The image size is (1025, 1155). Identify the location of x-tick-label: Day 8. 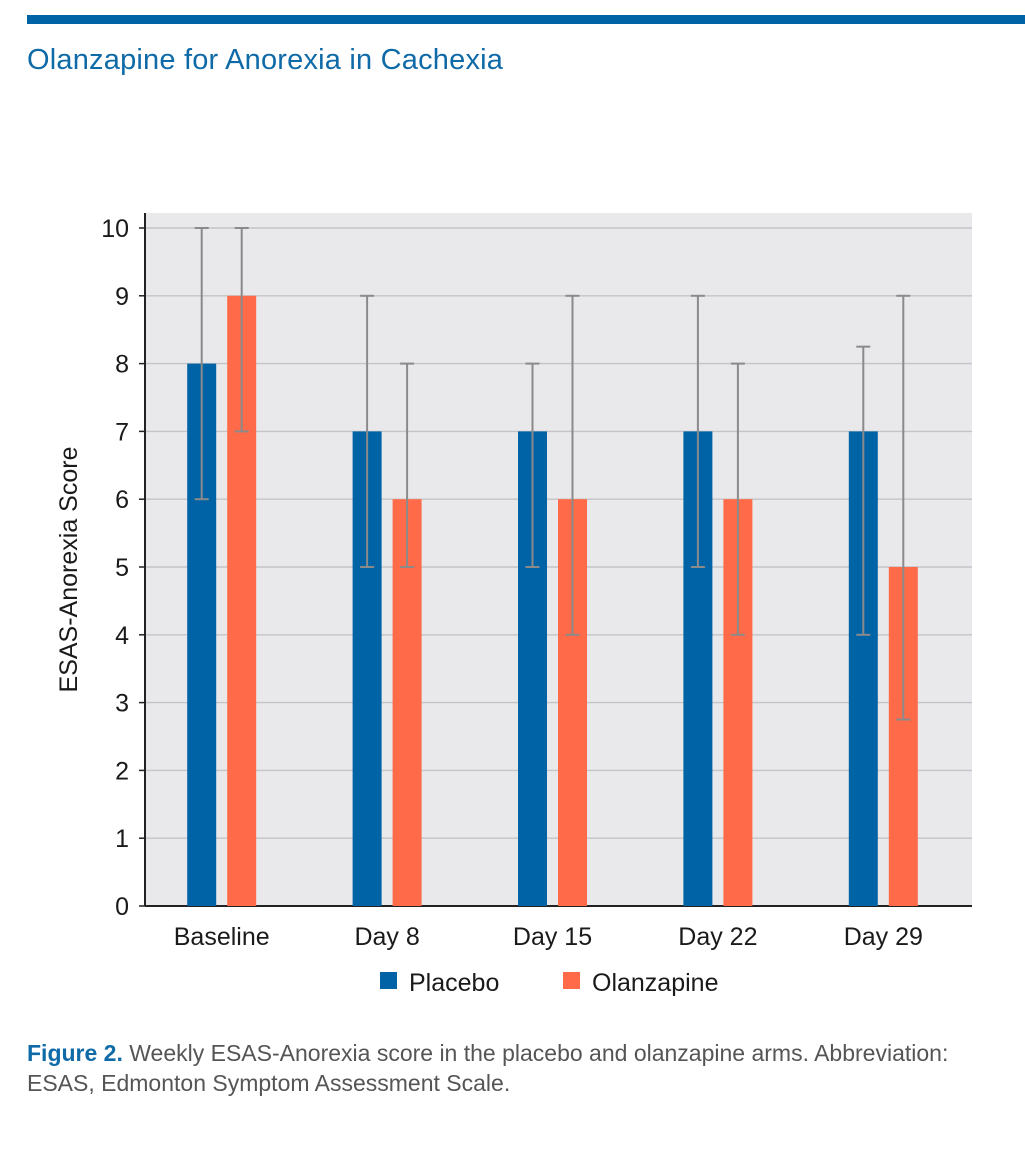
(386, 937).